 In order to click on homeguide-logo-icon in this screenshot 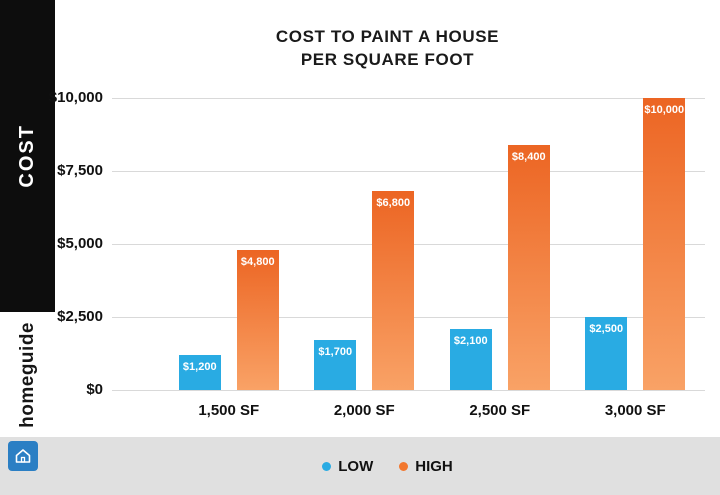, I will do `click(23, 456)`.